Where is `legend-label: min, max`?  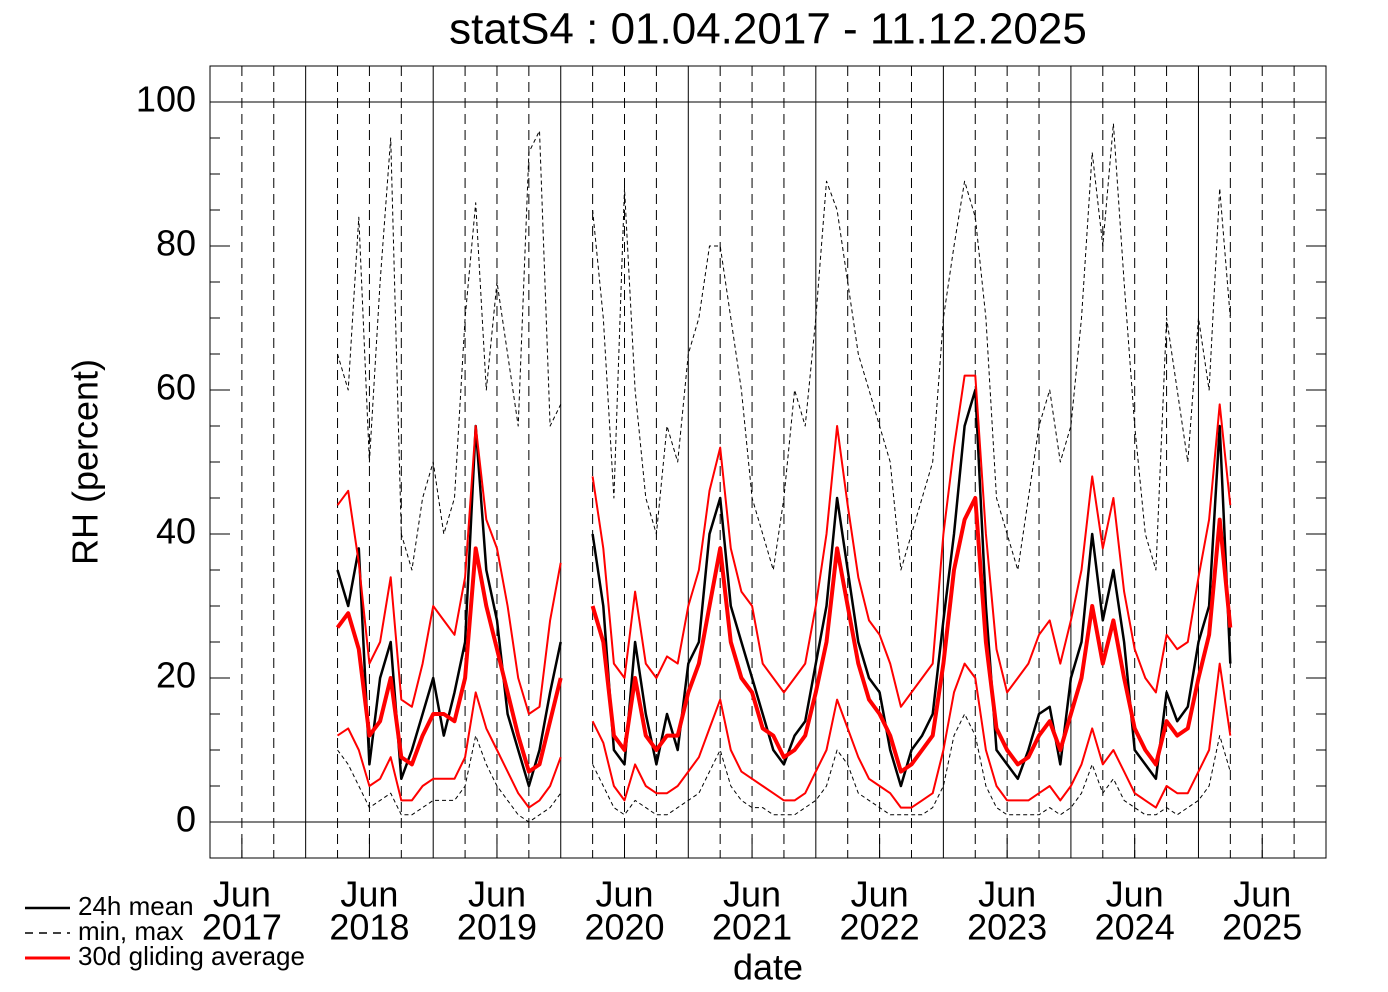 legend-label: min, max is located at coordinates (130, 931).